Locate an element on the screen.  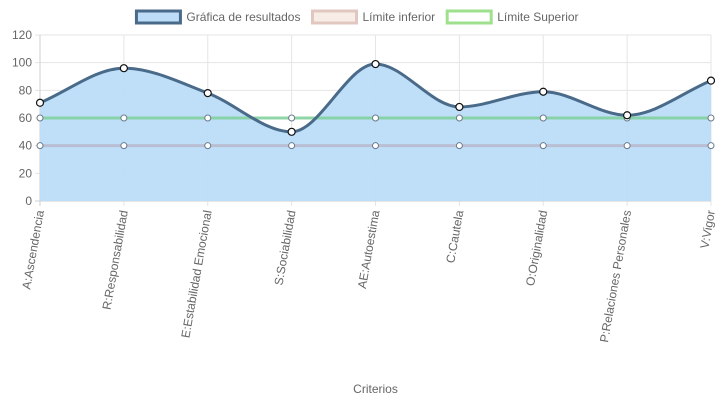
y-axis-ticks: 0 20 40 60 80 100 120 is located at coordinates (22, 118).